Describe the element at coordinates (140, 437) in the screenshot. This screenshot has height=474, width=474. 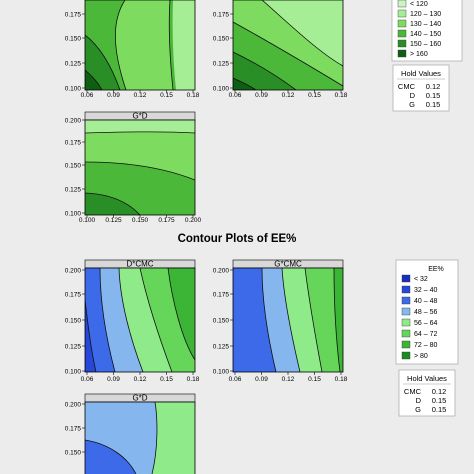
I see `plot-frame` at that location.